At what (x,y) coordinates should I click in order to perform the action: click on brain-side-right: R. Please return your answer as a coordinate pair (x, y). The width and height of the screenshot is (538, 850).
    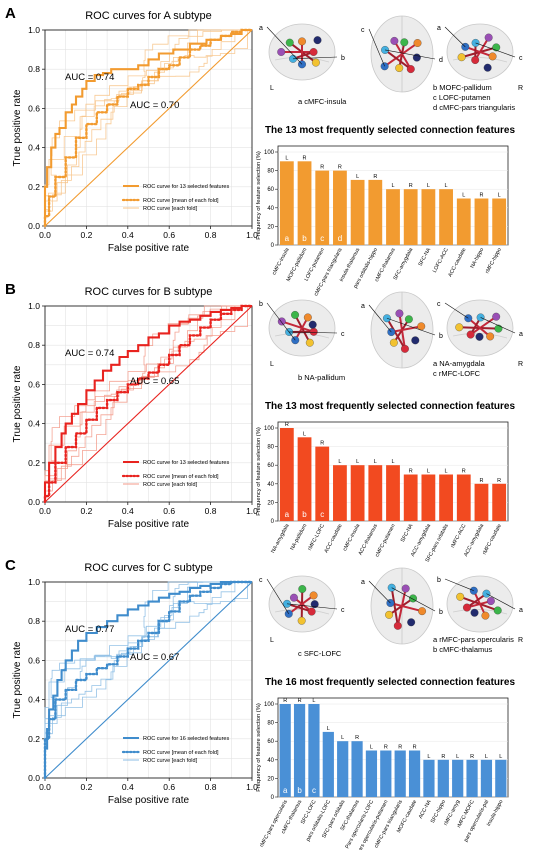
    Looking at the image, I should click on (520, 640).